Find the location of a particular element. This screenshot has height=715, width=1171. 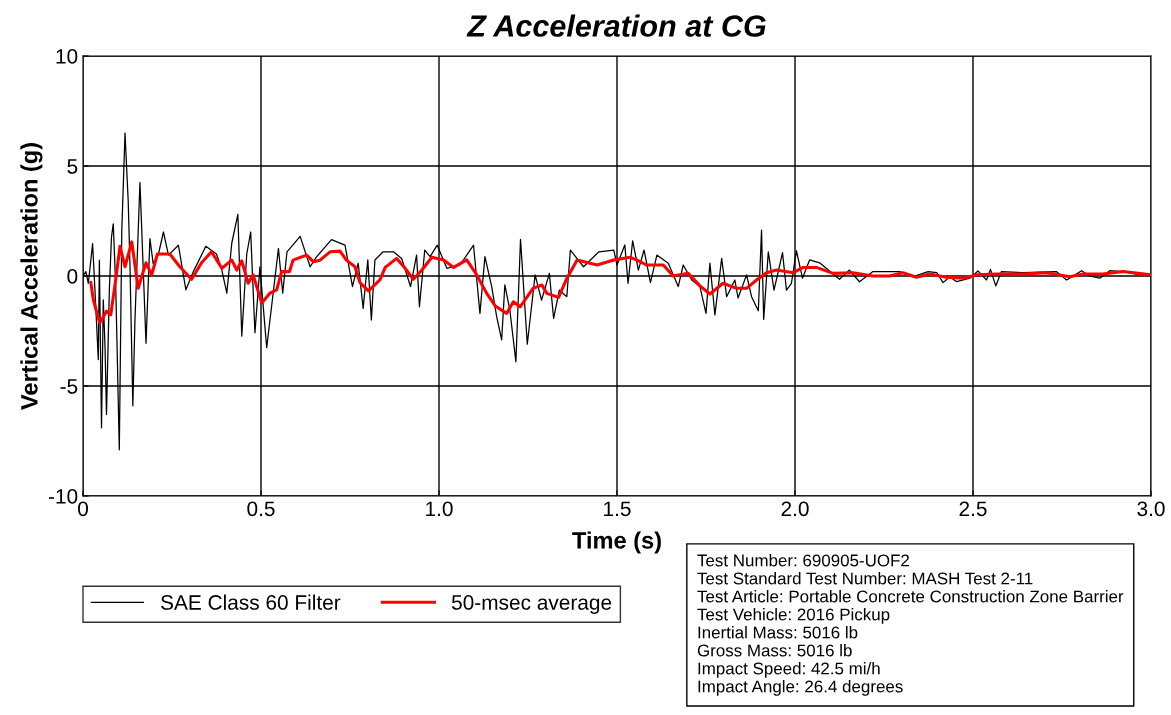

line-series is located at coordinates (620, 282).